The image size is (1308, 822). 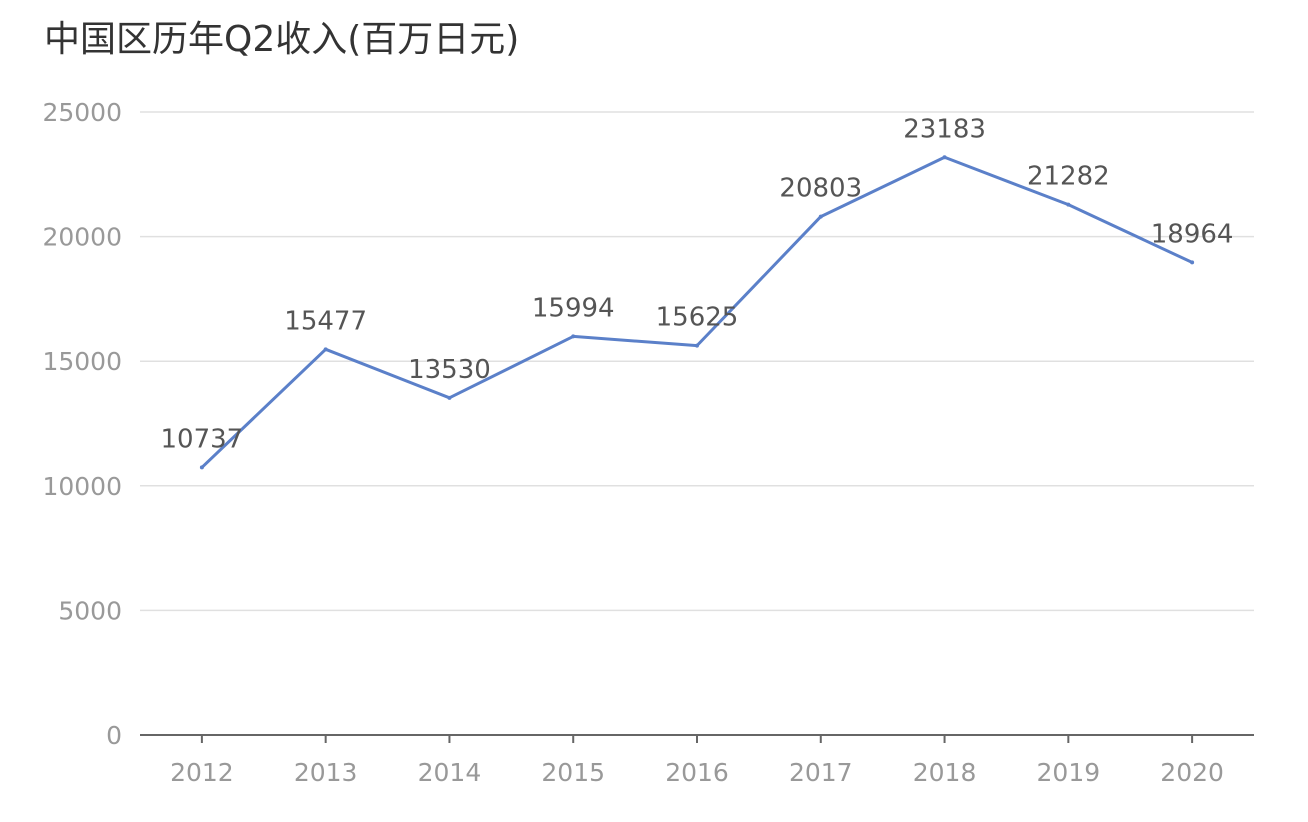 What do you see at coordinates (82, 112) in the screenshot?
I see `y-tick-label: 25000` at bounding box center [82, 112].